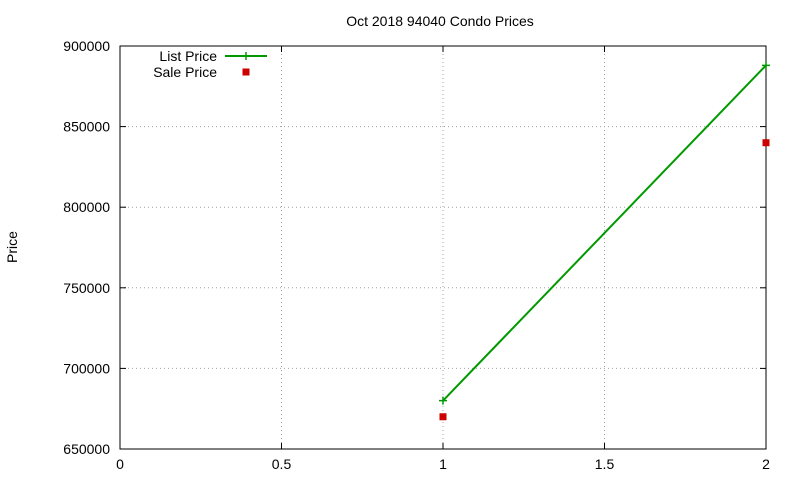  What do you see at coordinates (443, 464) in the screenshot?
I see `x-tick-label: 1` at bounding box center [443, 464].